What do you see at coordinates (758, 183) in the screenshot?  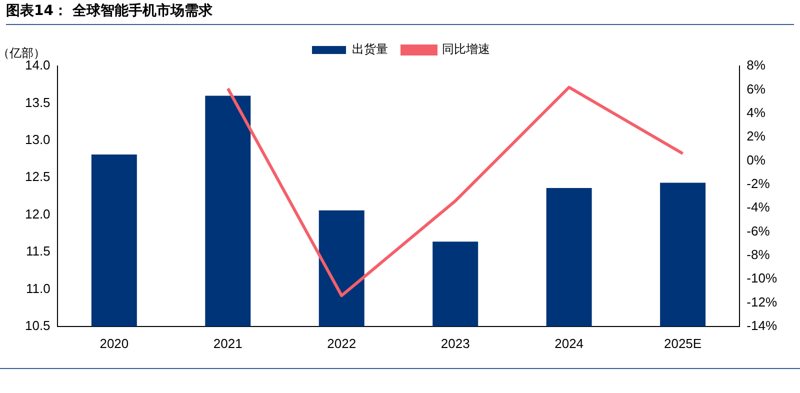 I see `y2-tick-label: -2%` at bounding box center [758, 183].